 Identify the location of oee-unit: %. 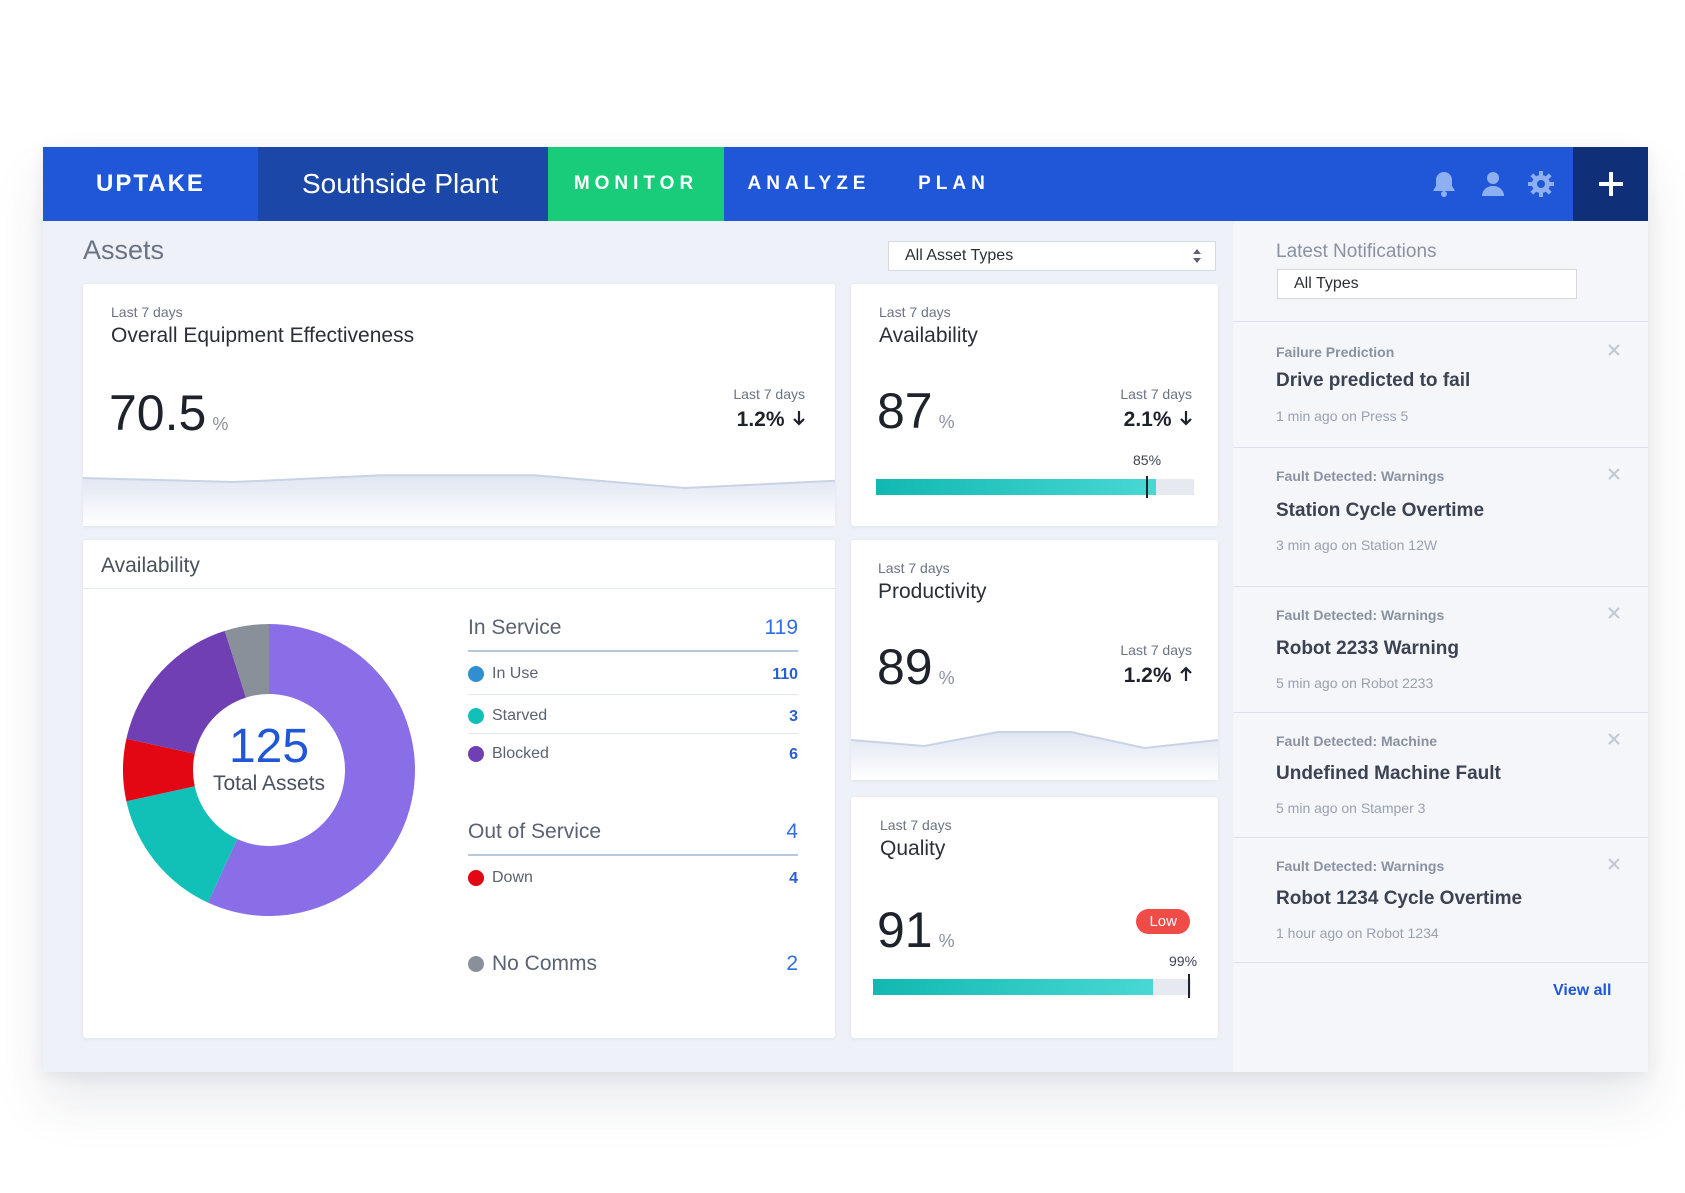
(220, 424).